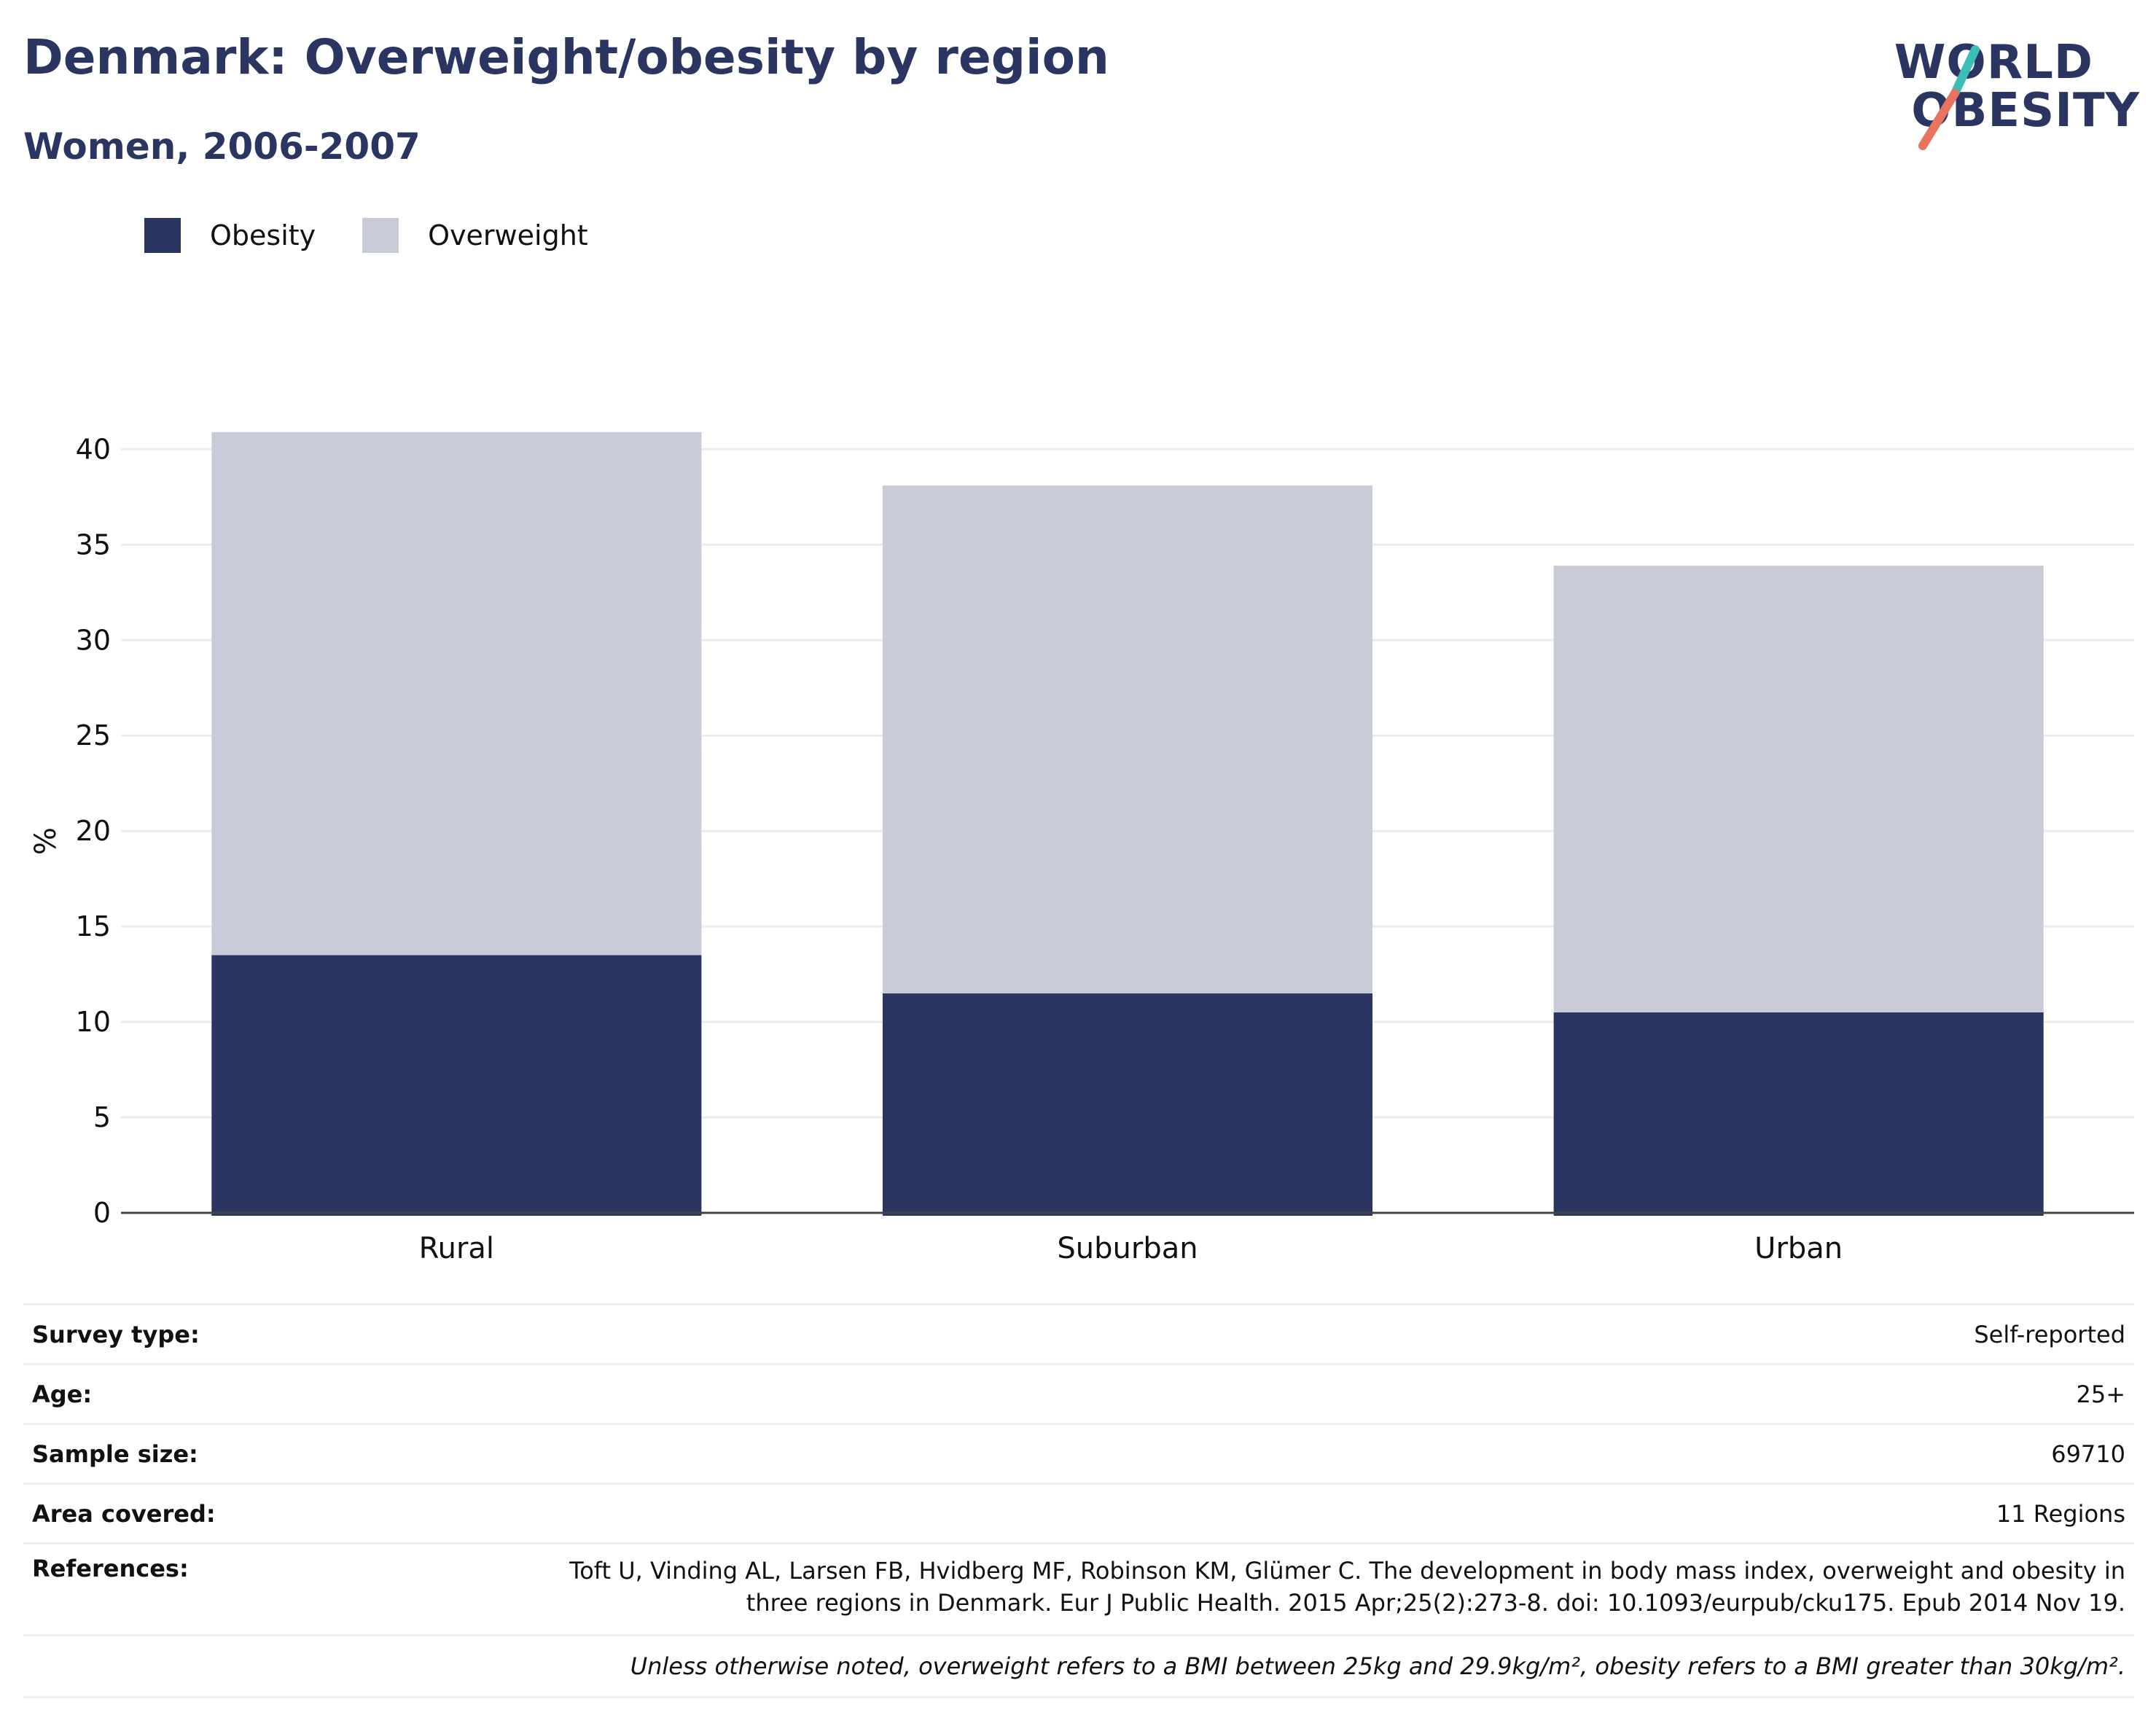  I want to click on bar-obesity-urban, so click(1799, 1114).